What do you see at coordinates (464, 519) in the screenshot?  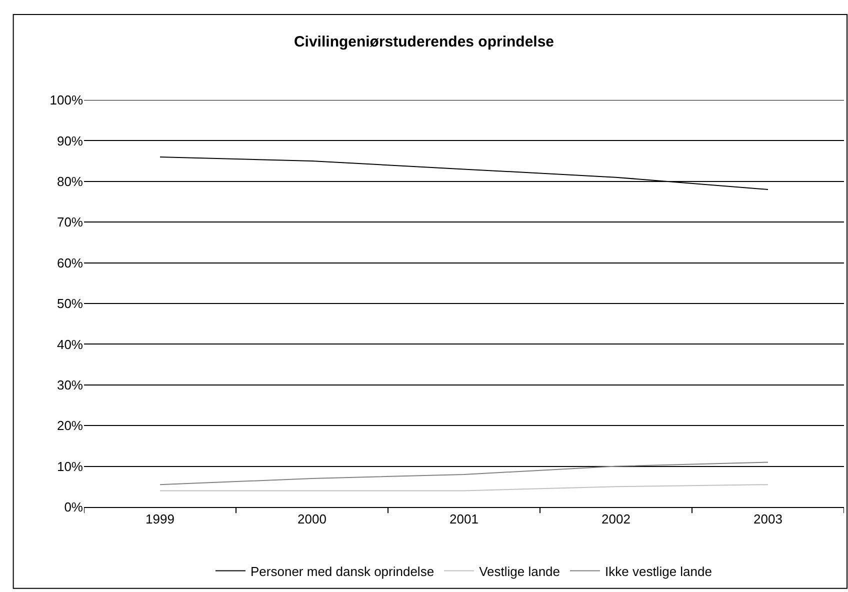 I see `x-tick-label: 2001` at bounding box center [464, 519].